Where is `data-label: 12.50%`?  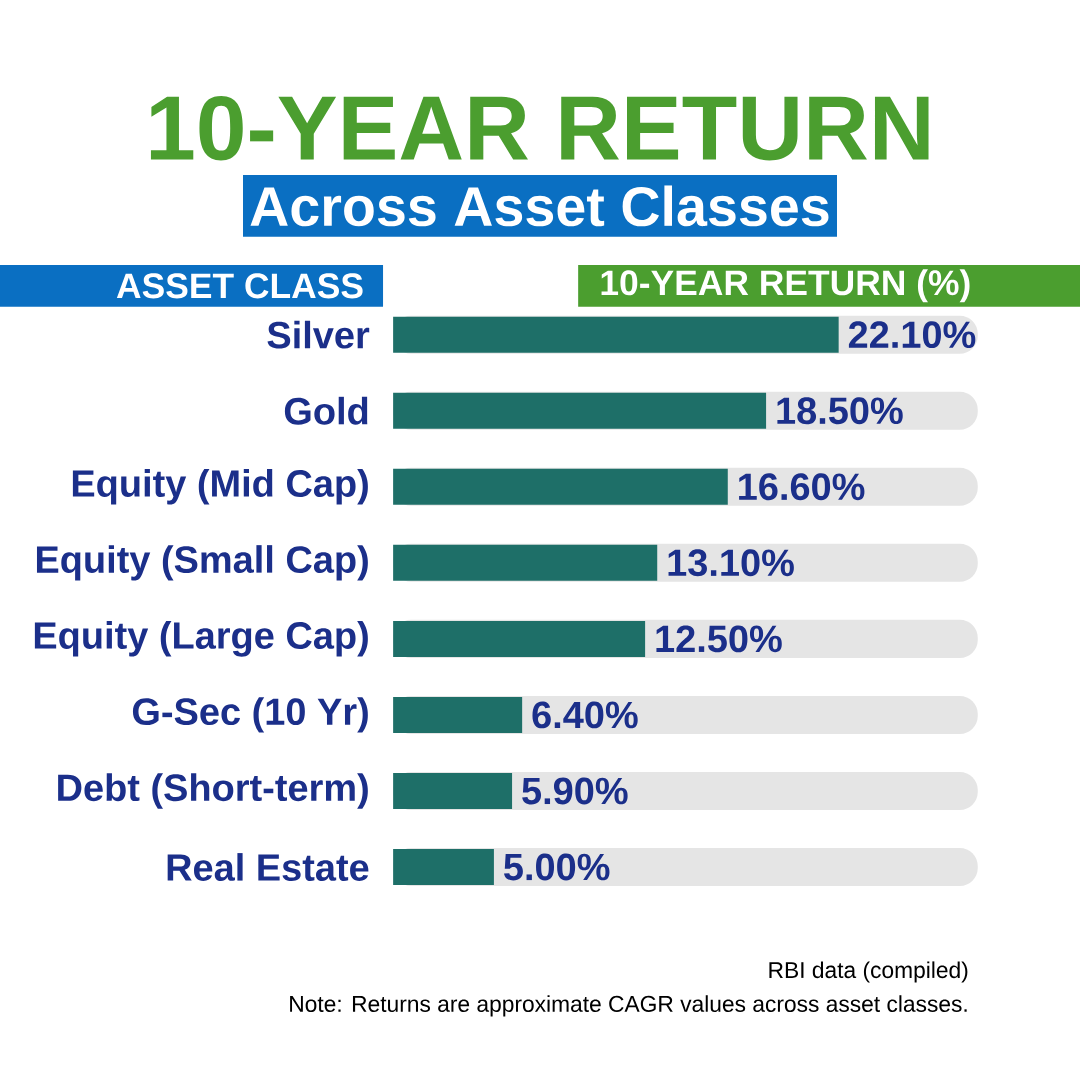 data-label: 12.50% is located at coordinates (719, 639).